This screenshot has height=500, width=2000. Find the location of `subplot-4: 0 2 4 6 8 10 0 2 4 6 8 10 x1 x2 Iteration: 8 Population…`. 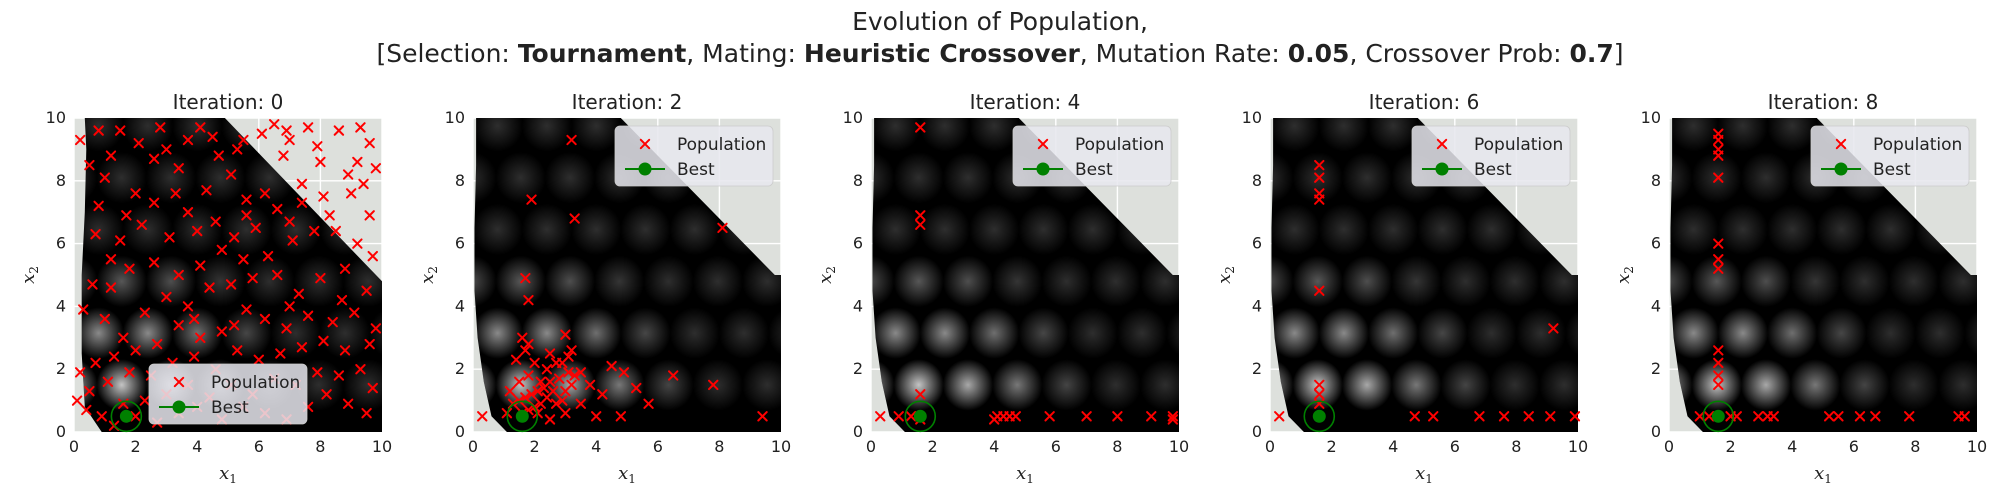

subplot-4: 0 2 4 6 8 10 0 2 4 6 8 10 x1 x2 Iteration: 8 Population… is located at coordinates (1800, 288).